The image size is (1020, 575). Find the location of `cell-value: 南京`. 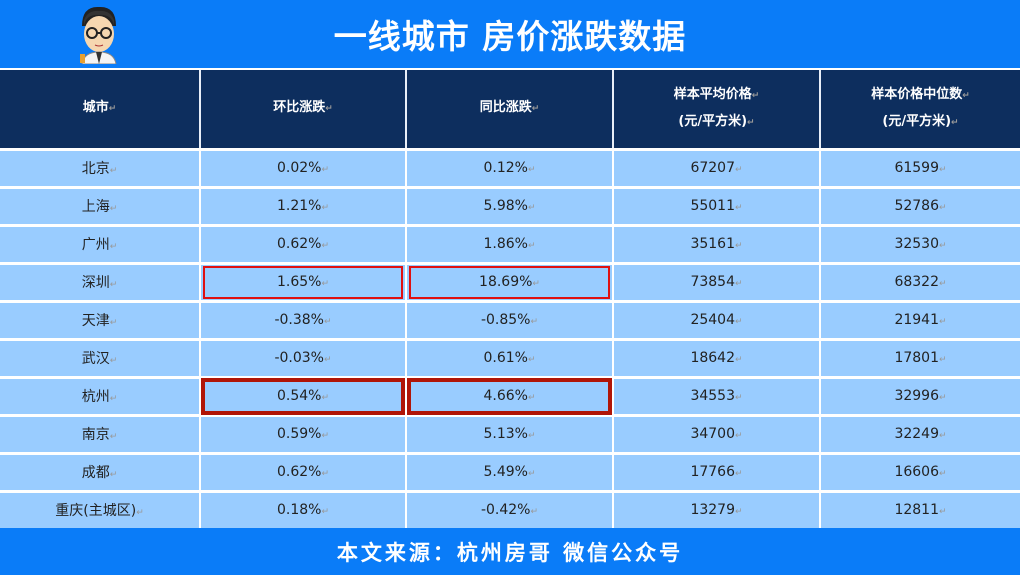

cell-value: 南京 is located at coordinates (100, 435).